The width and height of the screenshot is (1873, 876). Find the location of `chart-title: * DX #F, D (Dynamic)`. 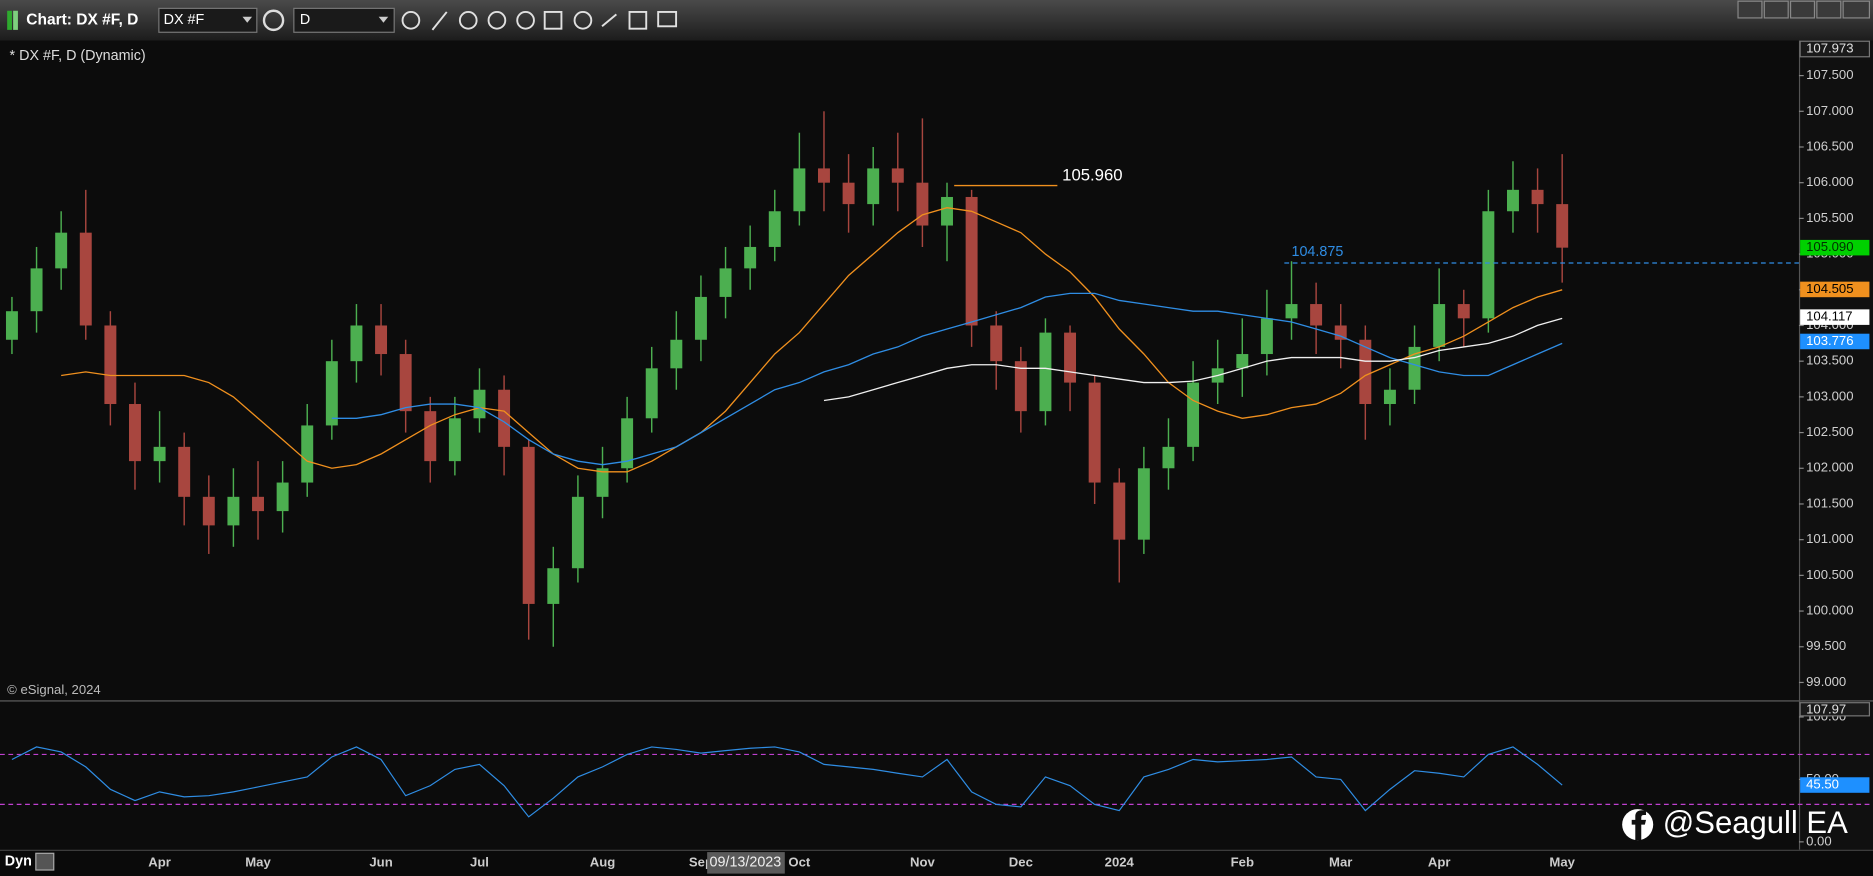

chart-title: * DX #F, D (Dynamic) is located at coordinates (78, 56).